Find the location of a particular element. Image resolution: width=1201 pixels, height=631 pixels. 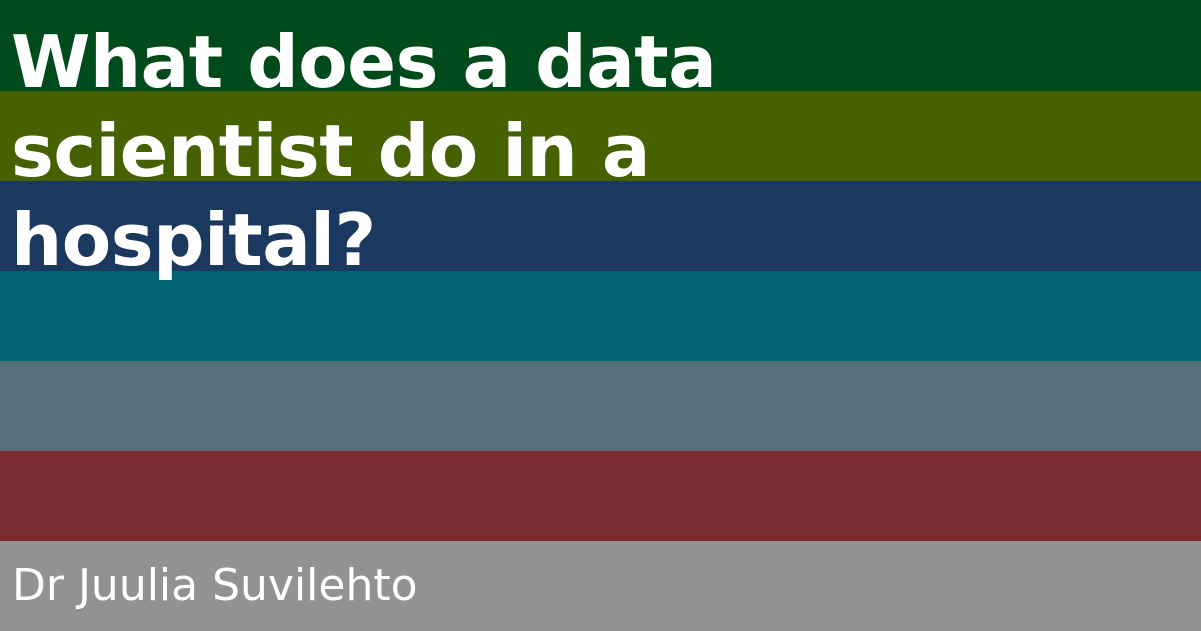

stripe-dark-green is located at coordinates (600, 45).